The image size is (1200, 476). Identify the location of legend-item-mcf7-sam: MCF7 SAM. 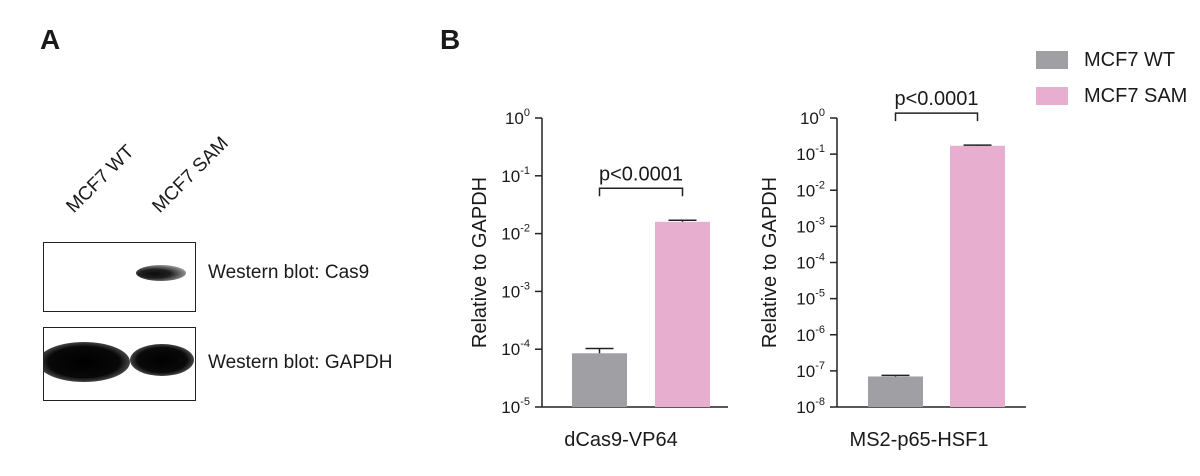
(1111, 96).